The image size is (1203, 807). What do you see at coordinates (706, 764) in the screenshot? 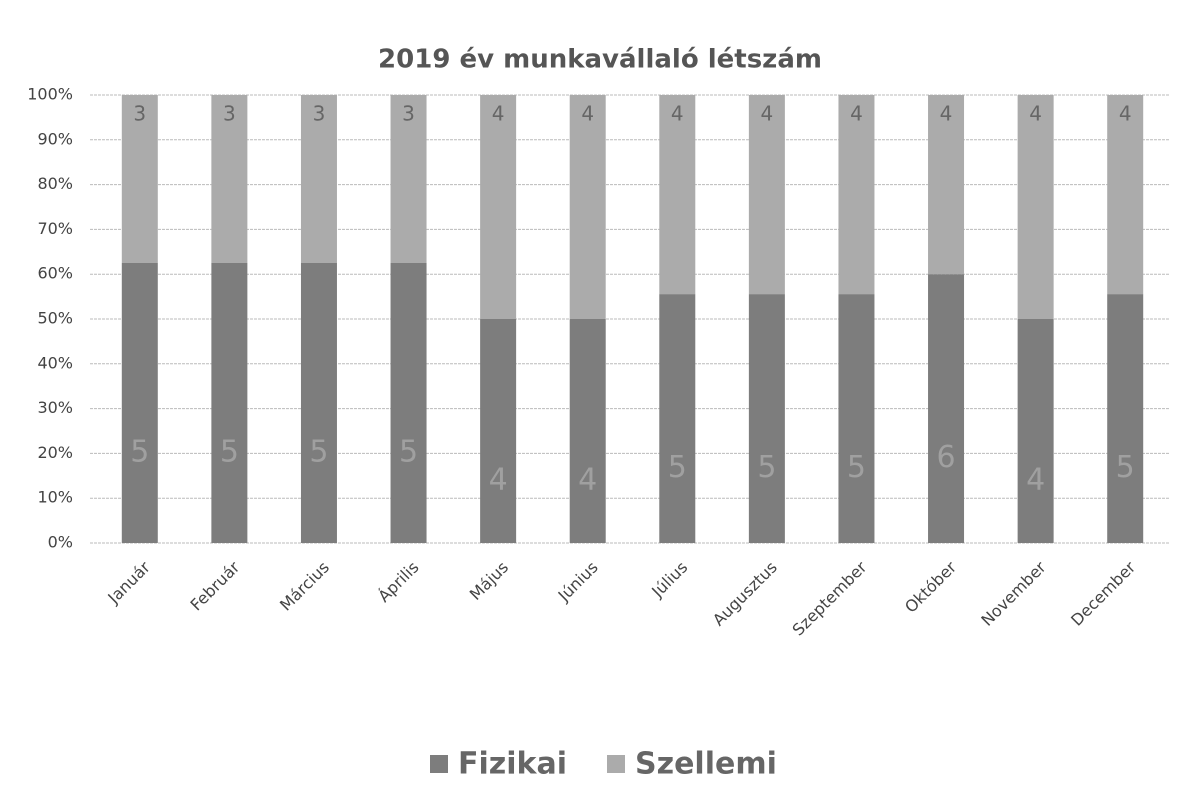
I see `legend-label: Szellemi` at bounding box center [706, 764].